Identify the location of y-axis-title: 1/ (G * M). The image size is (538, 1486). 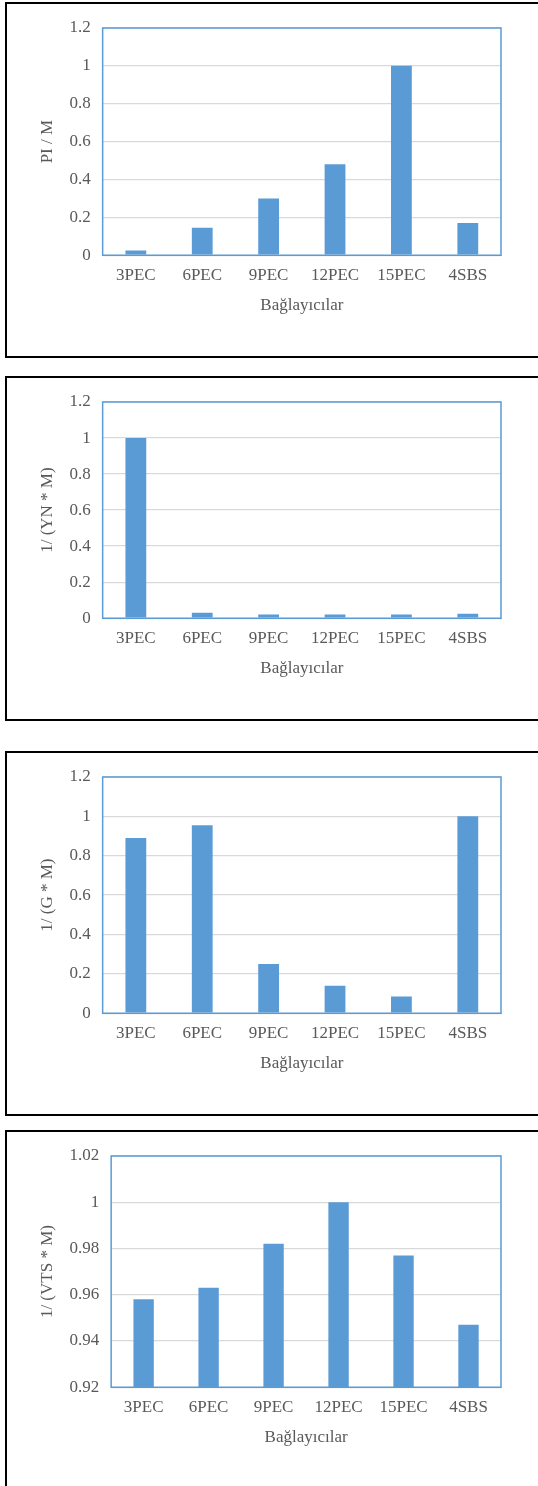
(46, 895).